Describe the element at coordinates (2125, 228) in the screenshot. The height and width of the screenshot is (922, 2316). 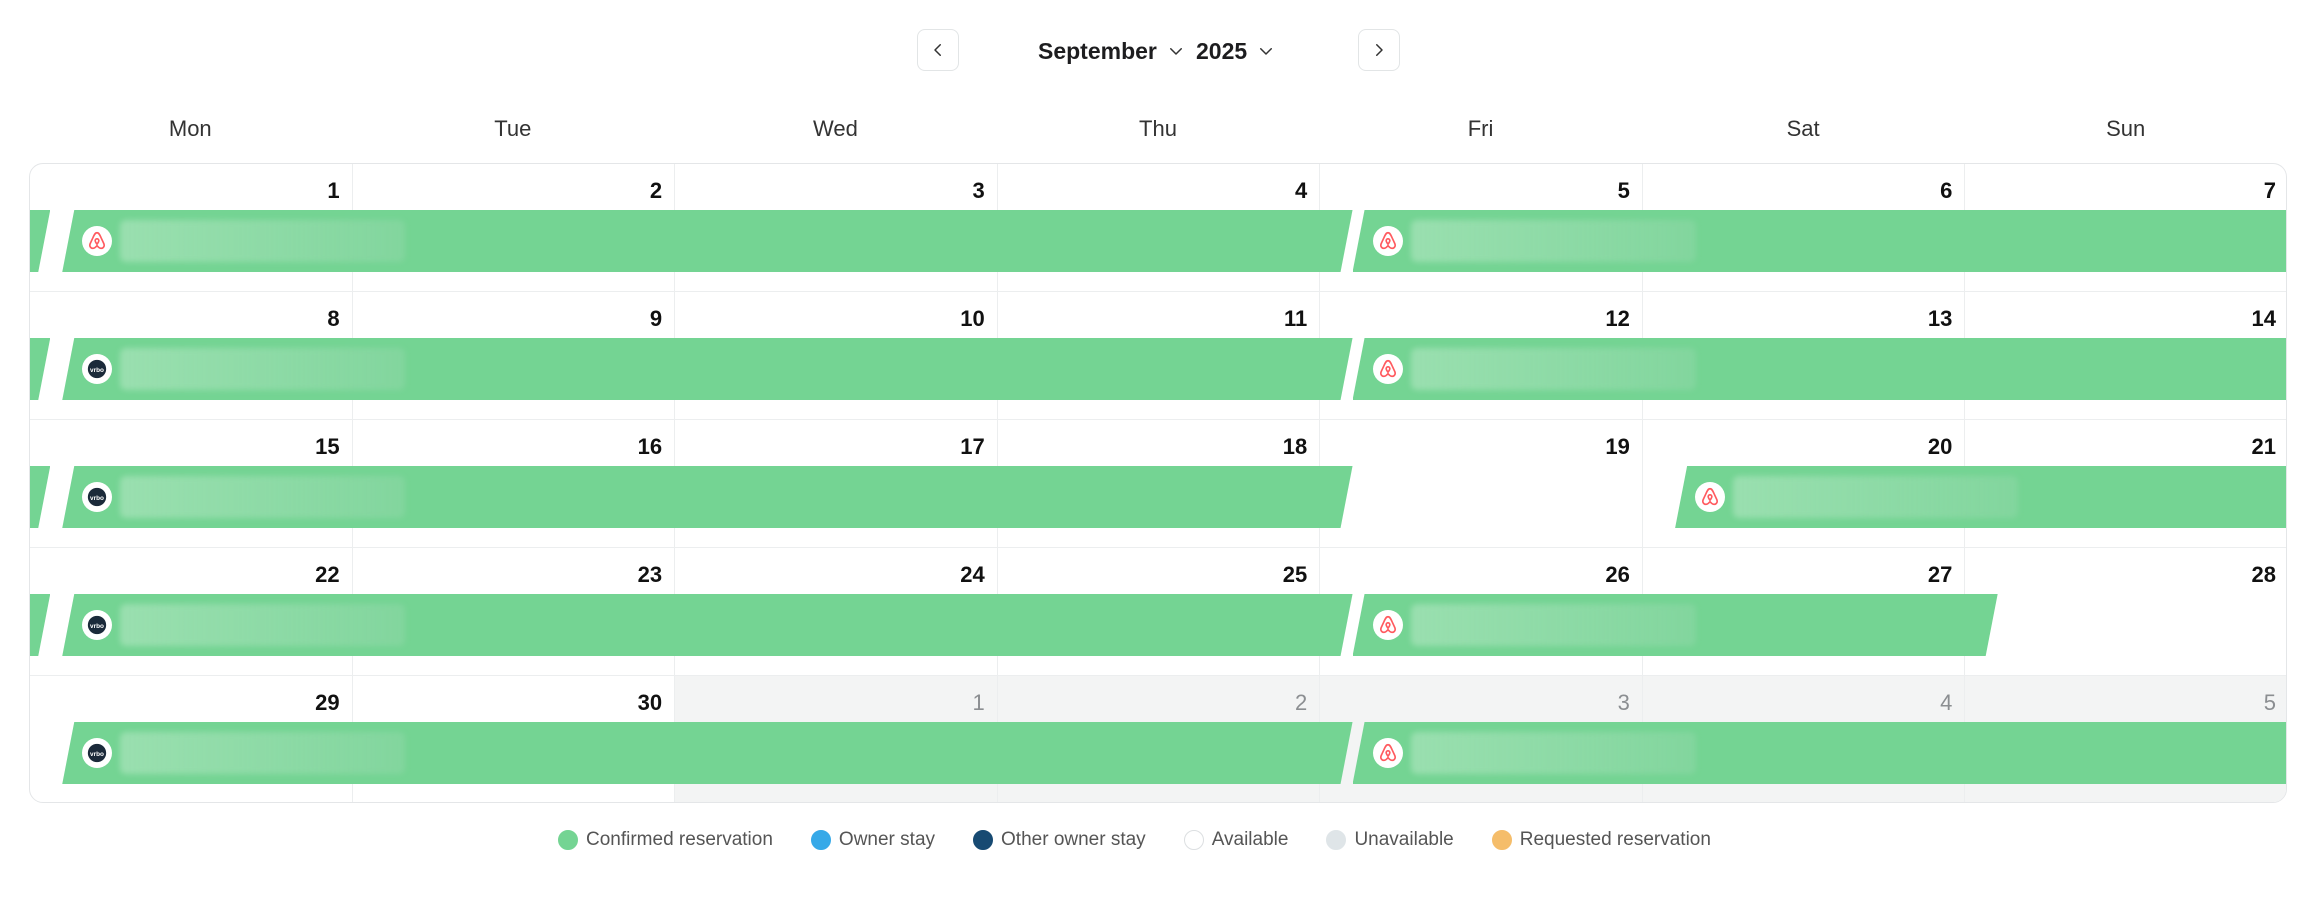
I see `calendar-day-cell: 7` at that location.